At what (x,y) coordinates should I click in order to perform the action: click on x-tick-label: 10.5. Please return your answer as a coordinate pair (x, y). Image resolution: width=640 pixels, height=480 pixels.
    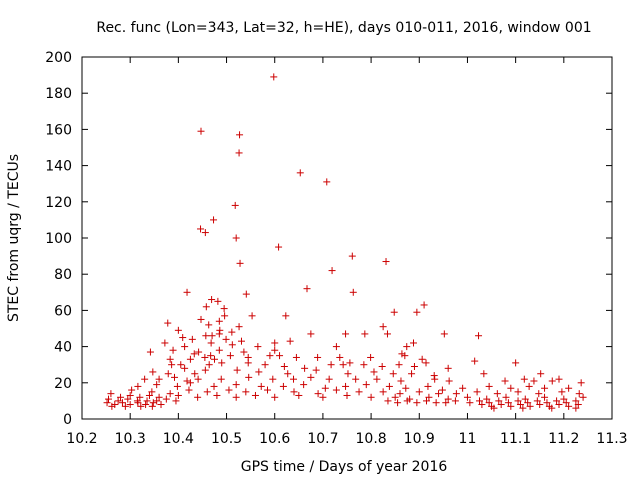
    Looking at the image, I should click on (226, 439).